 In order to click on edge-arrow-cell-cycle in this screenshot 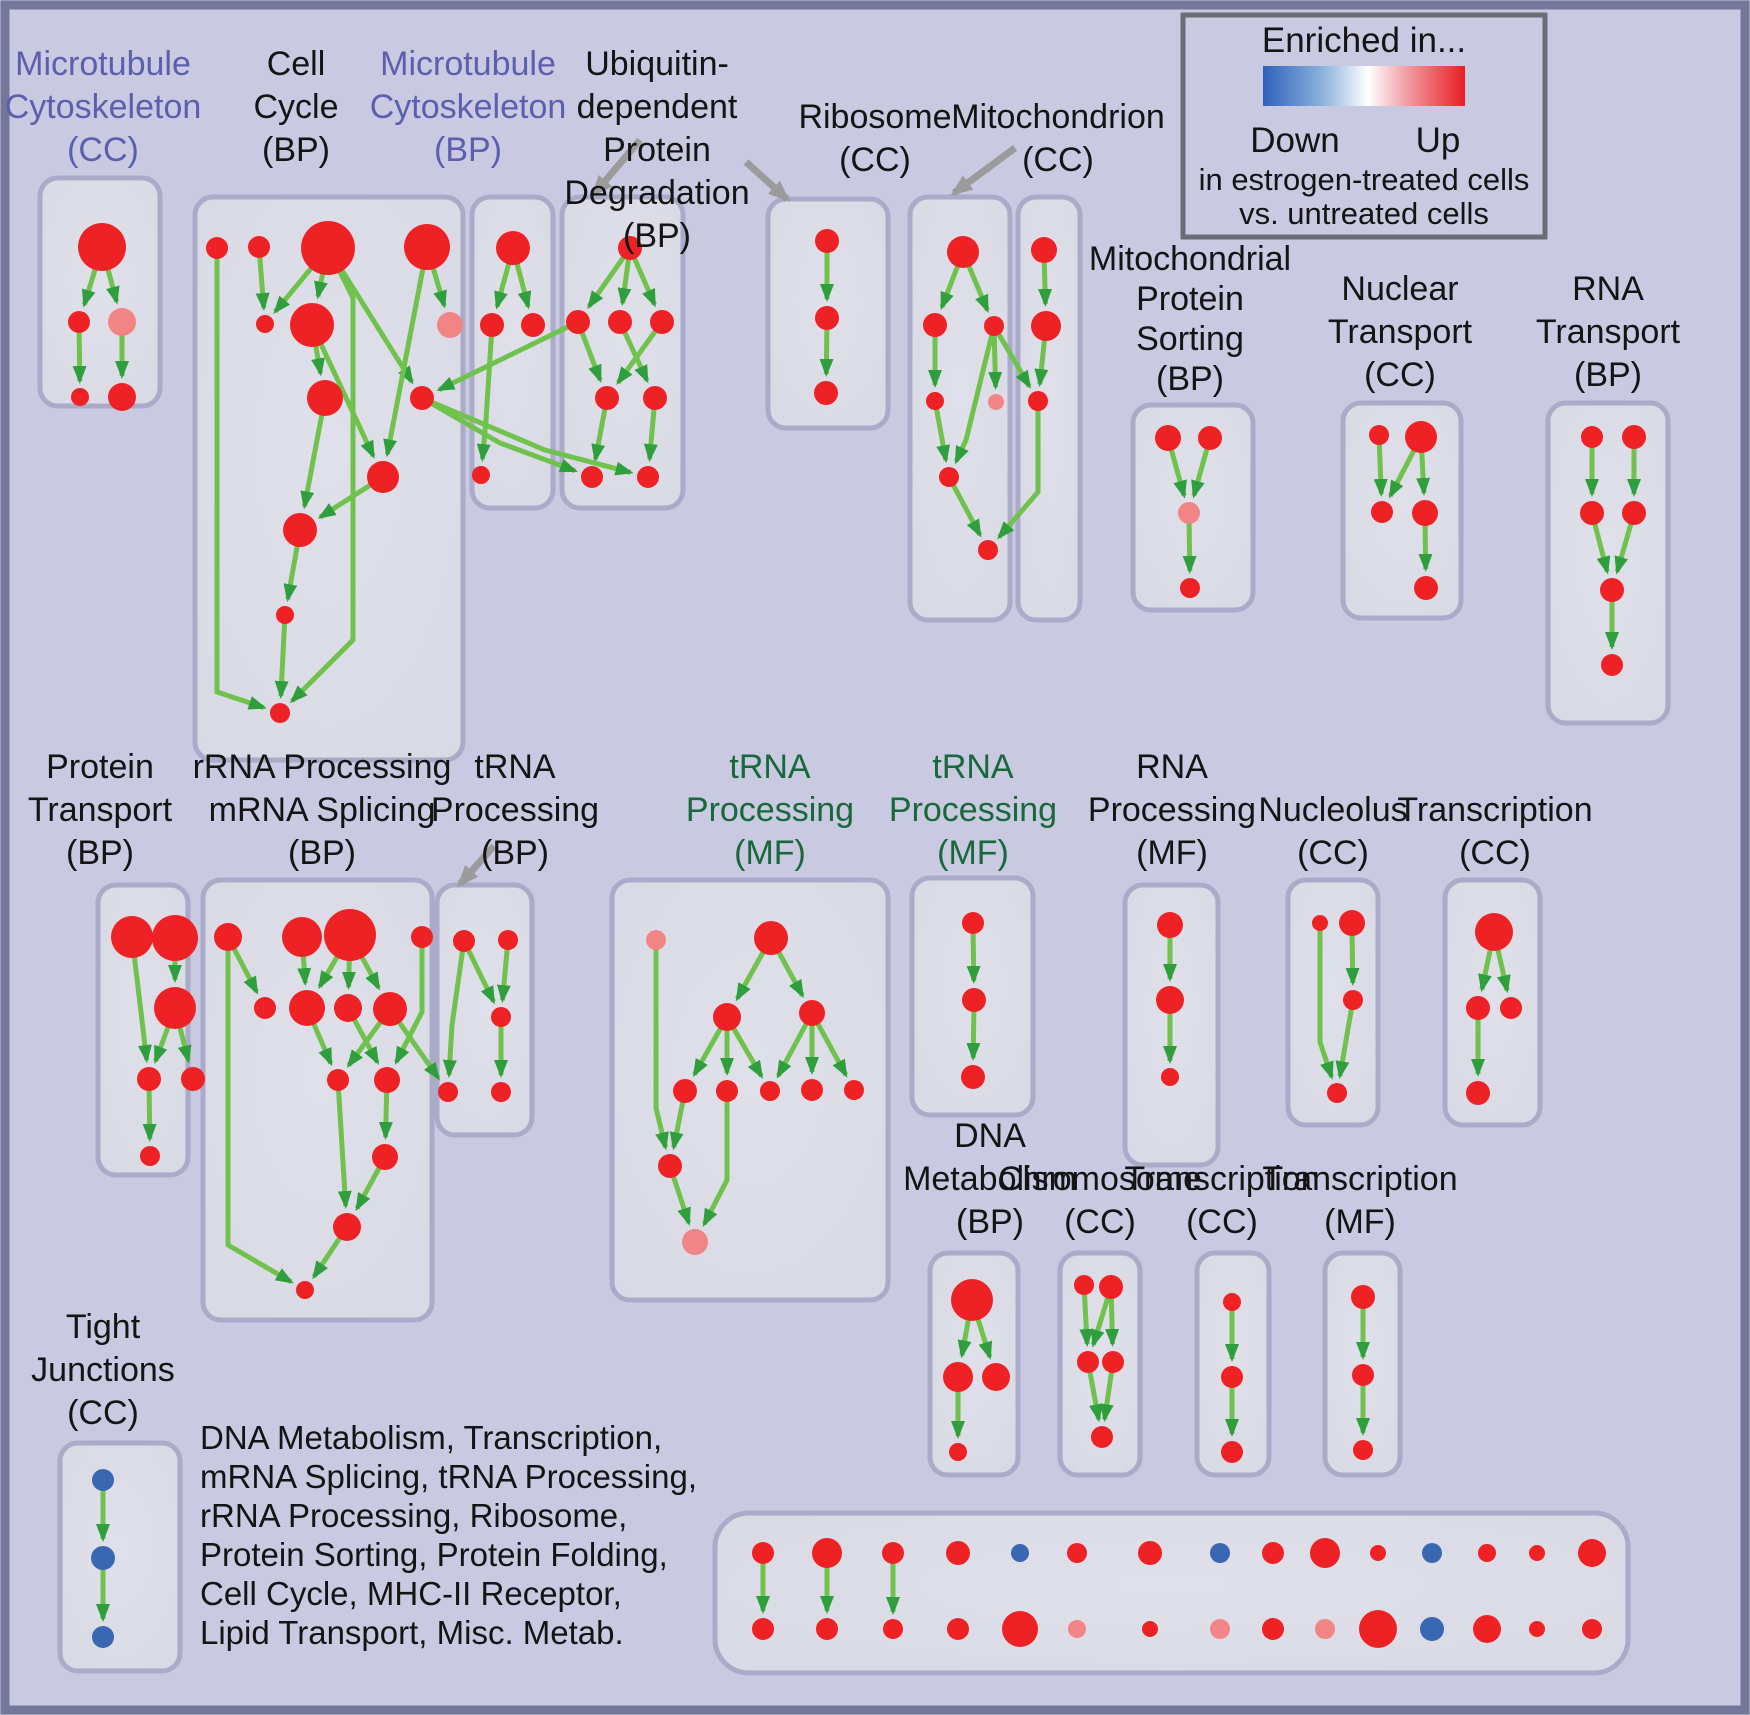, I will do `click(291, 573)`.